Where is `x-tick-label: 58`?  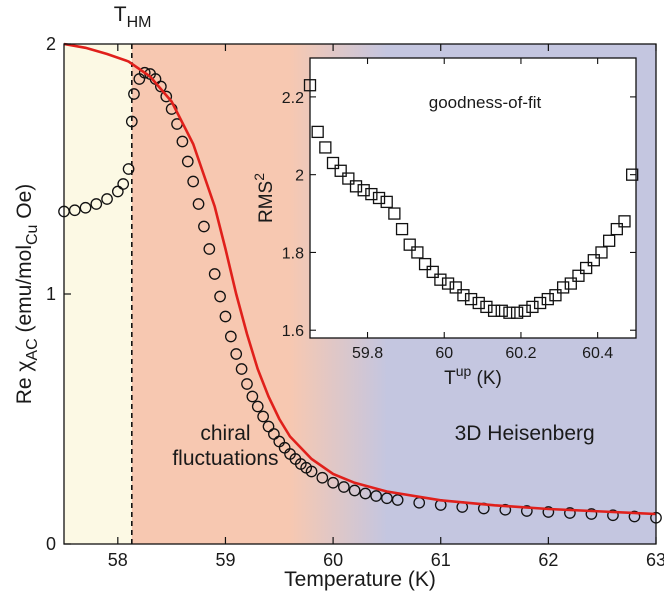 x-tick-label: 58 is located at coordinates (118, 560).